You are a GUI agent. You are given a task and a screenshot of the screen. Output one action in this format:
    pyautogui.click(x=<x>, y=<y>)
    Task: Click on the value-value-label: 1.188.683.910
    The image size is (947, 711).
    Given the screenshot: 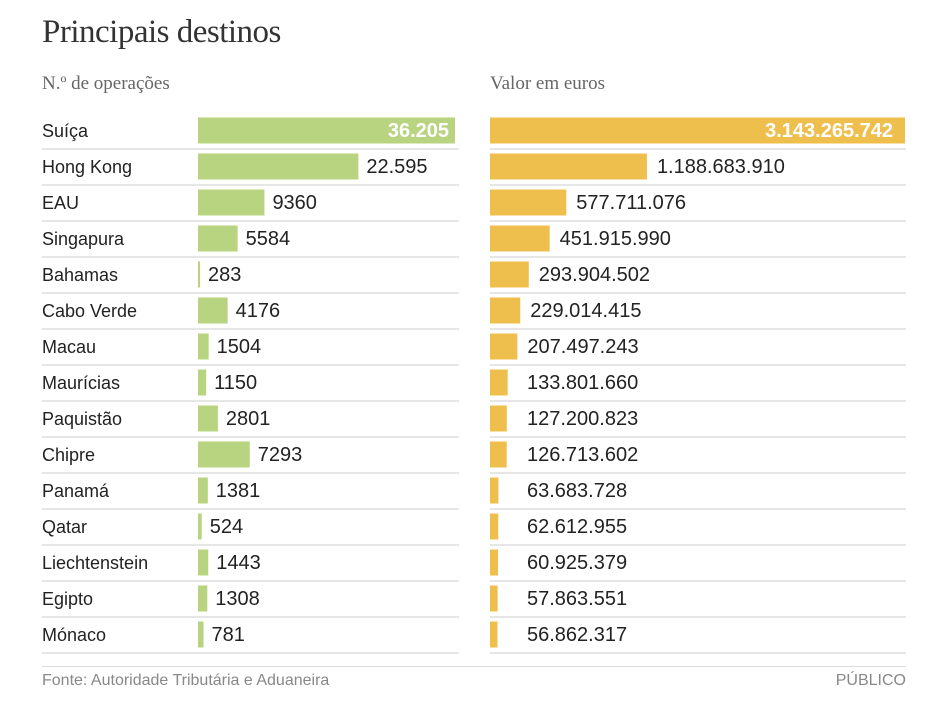 What is the action you would take?
    pyautogui.click(x=721, y=167)
    